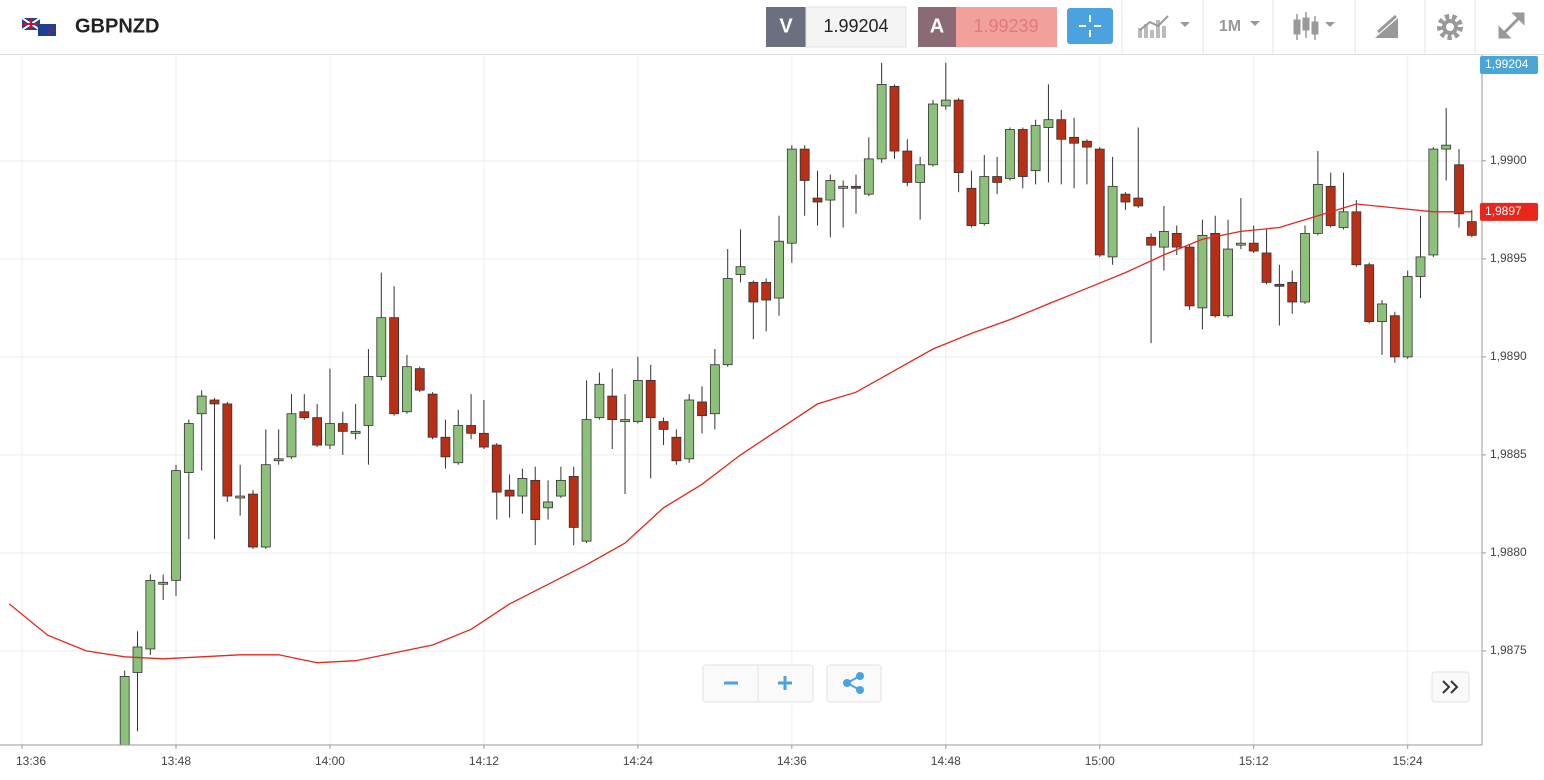  What do you see at coordinates (1386, 26) in the screenshot?
I see `drawing-button` at bounding box center [1386, 26].